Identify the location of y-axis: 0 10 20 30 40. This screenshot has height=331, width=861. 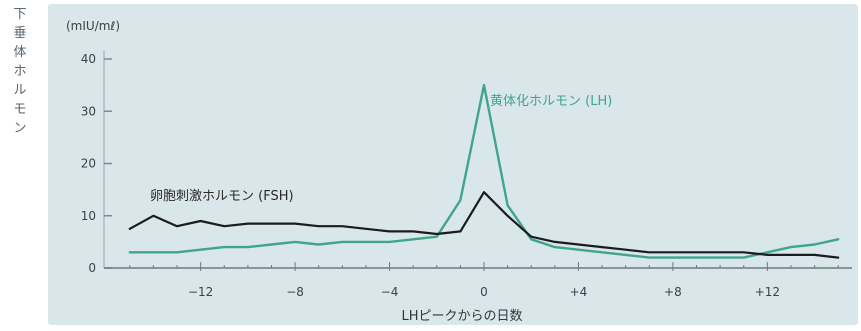
(96, 162).